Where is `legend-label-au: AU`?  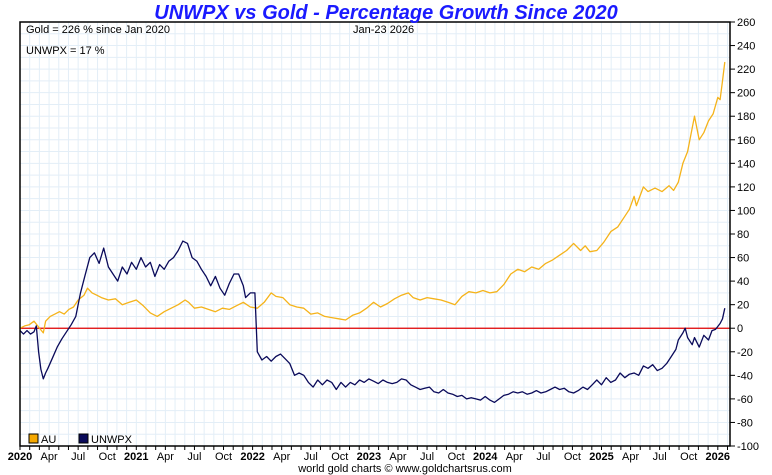
legend-label-au: AU is located at coordinates (48, 440).